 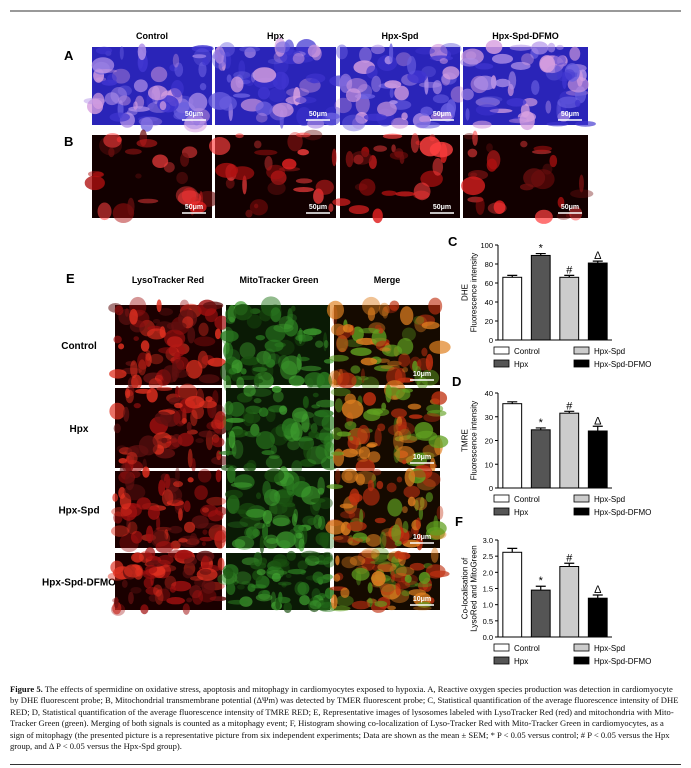 I want to click on micrograph: 50μm, so click(x=152, y=176).